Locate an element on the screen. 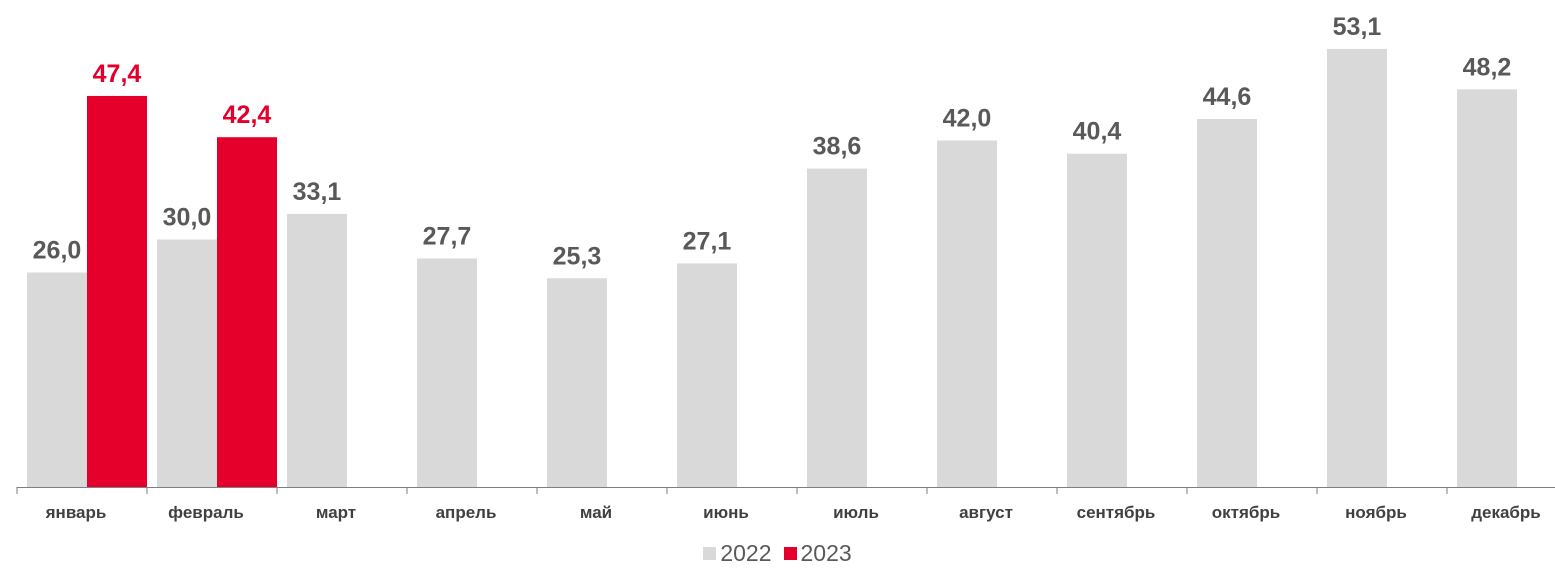  x-tick-label-апрель: апрель is located at coordinates (466, 512).